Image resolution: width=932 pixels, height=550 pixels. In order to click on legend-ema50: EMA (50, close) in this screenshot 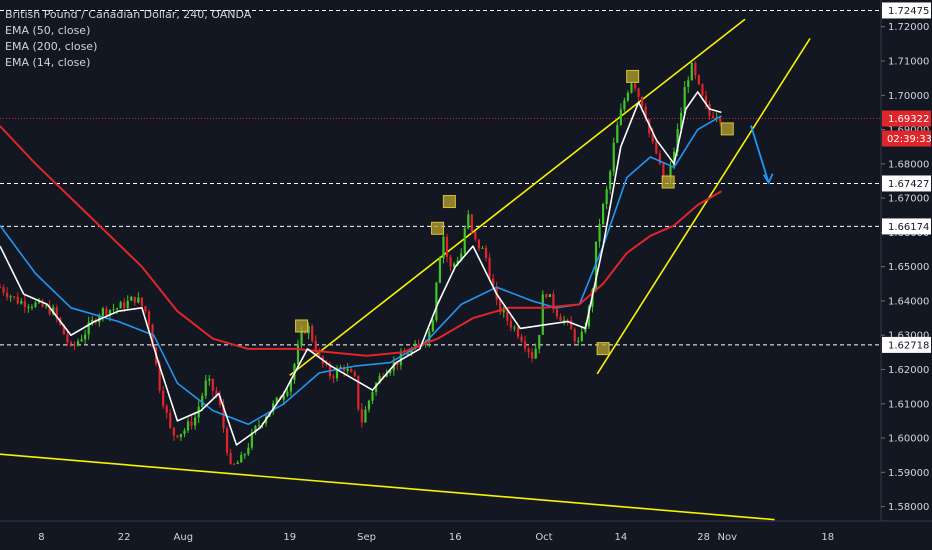, I will do `click(48, 30)`.